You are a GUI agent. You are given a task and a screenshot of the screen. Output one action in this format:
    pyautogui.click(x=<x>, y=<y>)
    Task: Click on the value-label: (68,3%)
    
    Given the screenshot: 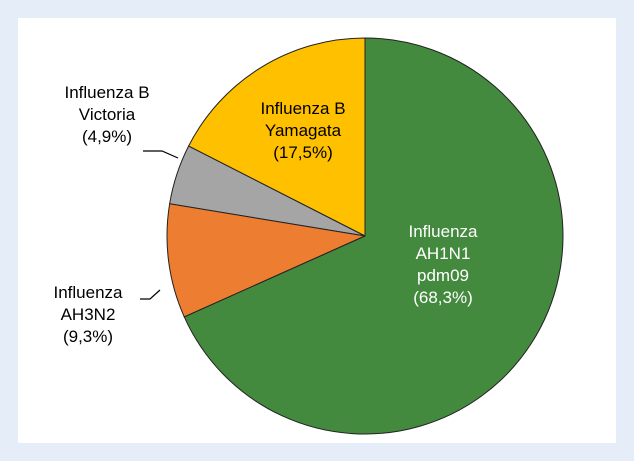 What is the action you would take?
    pyautogui.click(x=443, y=297)
    